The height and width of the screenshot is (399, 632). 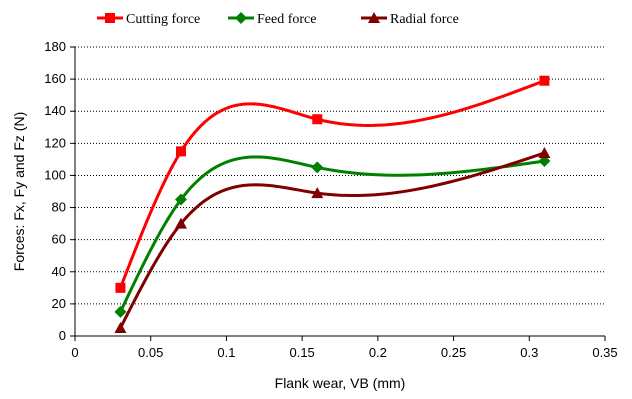 I want to click on y-tick-label: 20, so click(x=59, y=303).